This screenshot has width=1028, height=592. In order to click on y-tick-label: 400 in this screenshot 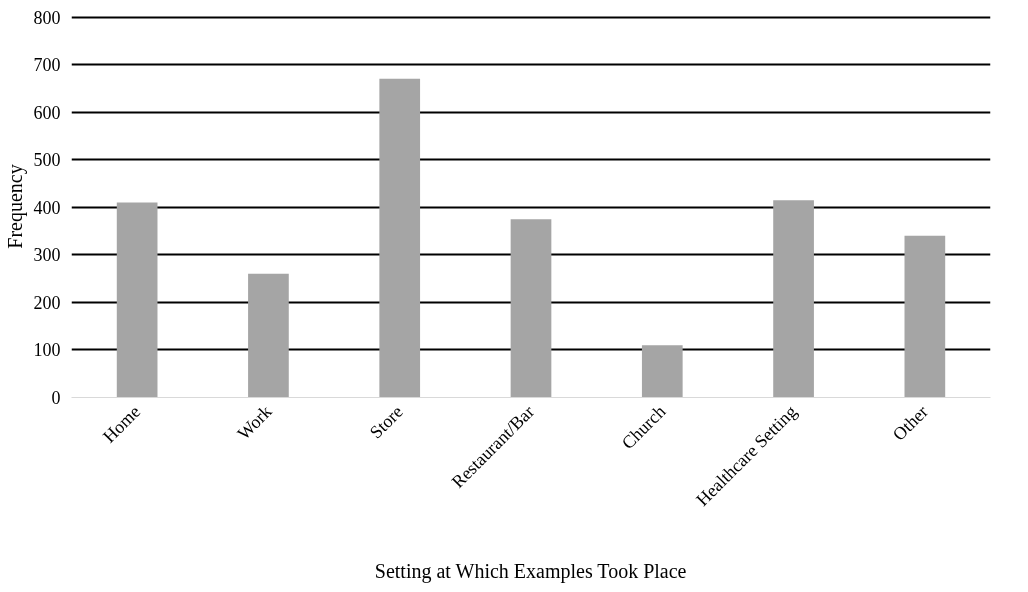, I will do `click(47, 207)`.